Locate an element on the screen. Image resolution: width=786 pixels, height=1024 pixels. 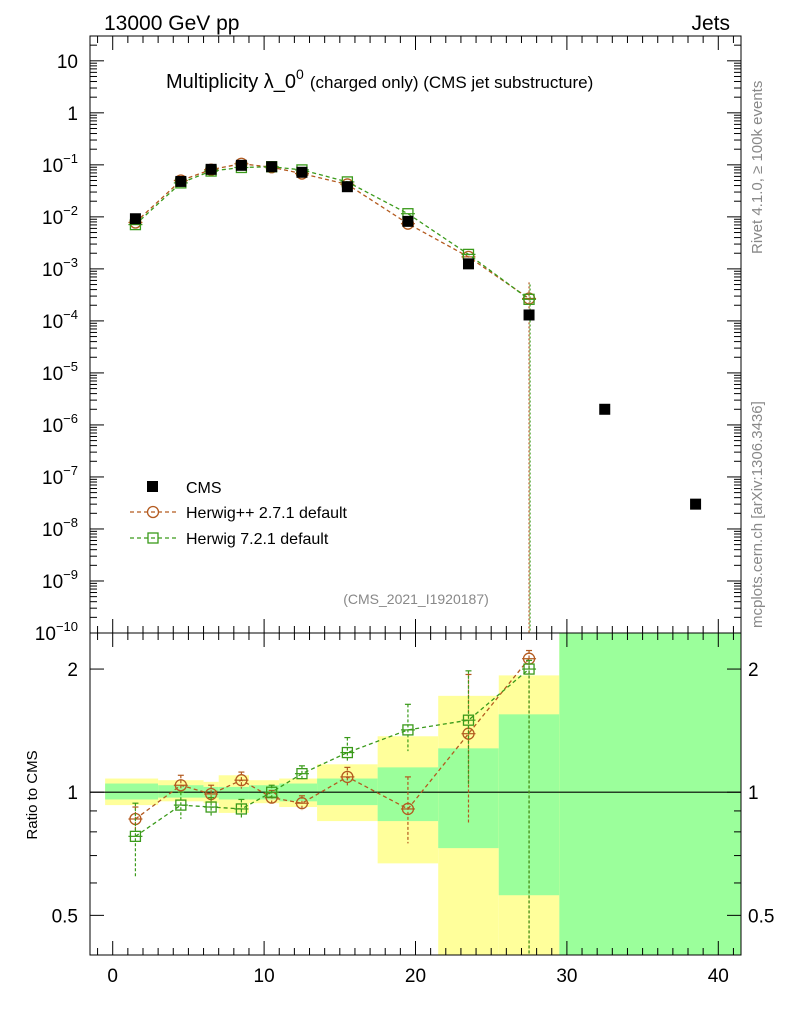
main-y-tick-label-exp: −1 is located at coordinates (70, 158).